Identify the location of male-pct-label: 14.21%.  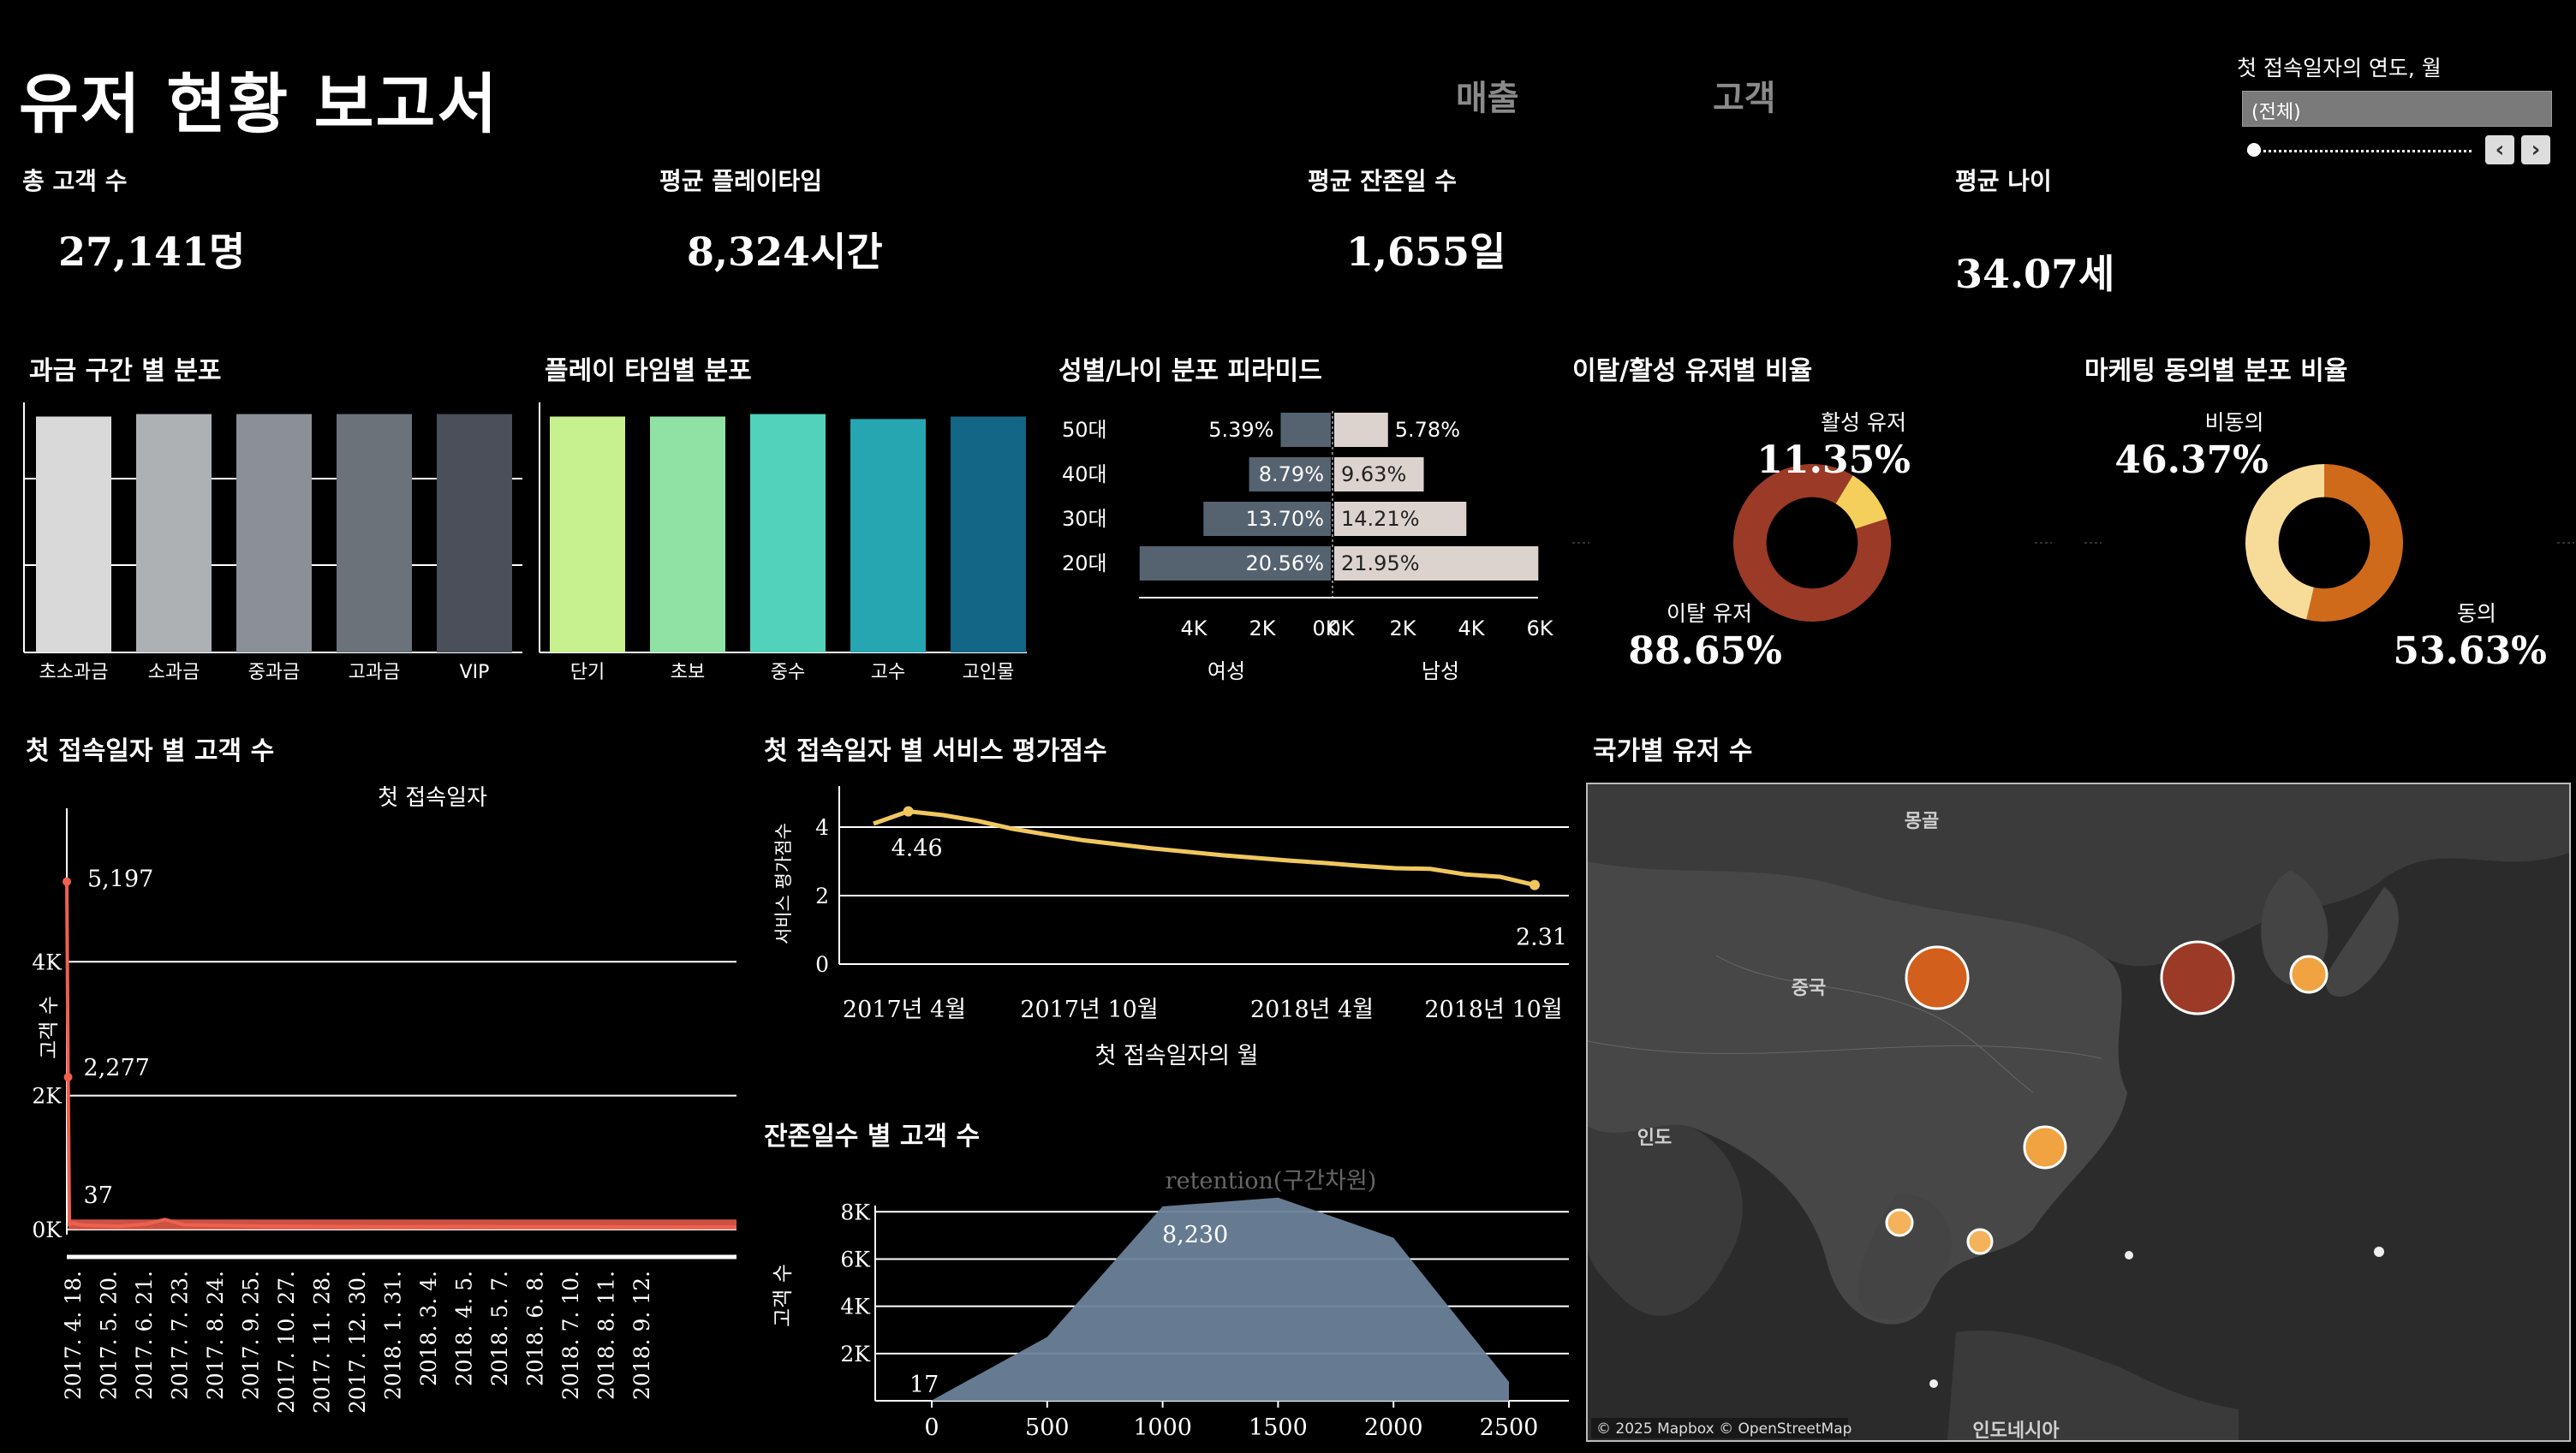
(1380, 519).